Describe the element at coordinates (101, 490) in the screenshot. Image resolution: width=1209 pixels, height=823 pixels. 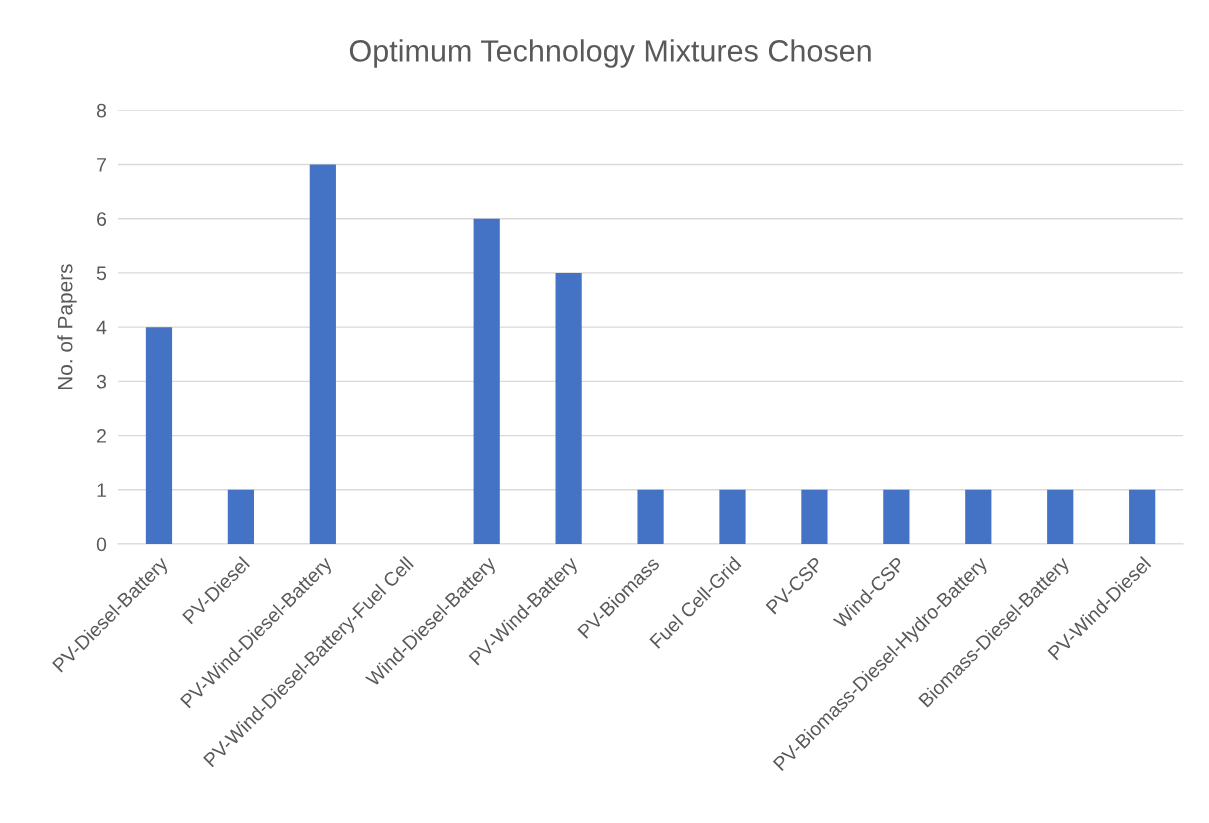
I see `y-tick-label: 1` at that location.